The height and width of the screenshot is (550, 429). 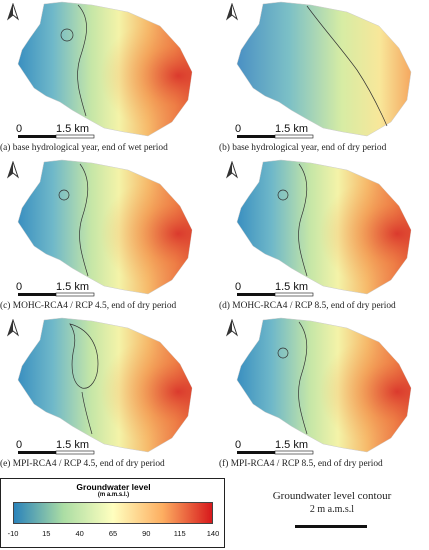 What do you see at coordinates (213, 533) in the screenshot?
I see `legend-tick: 140` at bounding box center [213, 533].